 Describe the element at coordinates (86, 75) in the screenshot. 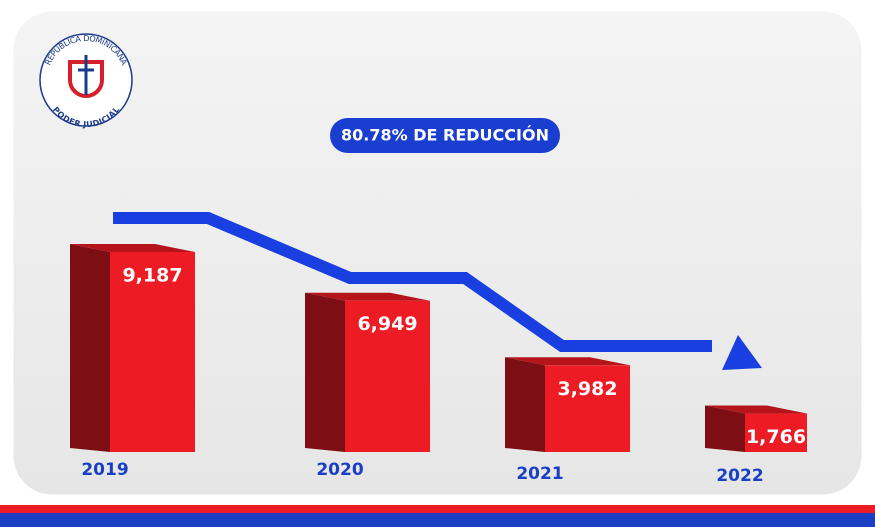

I see `logo-cross` at that location.